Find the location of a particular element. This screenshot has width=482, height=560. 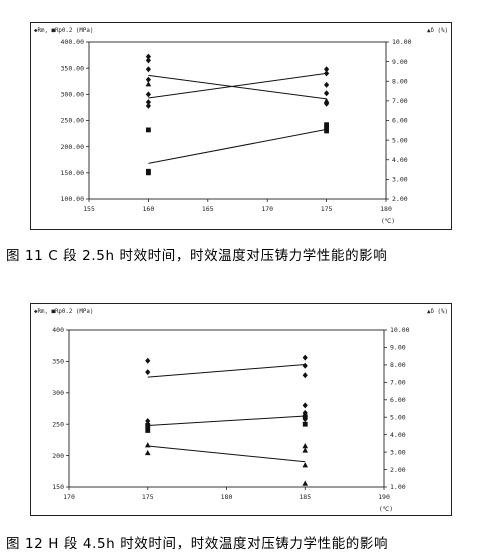

y-tick-label: 200.00 is located at coordinates (73, 147).